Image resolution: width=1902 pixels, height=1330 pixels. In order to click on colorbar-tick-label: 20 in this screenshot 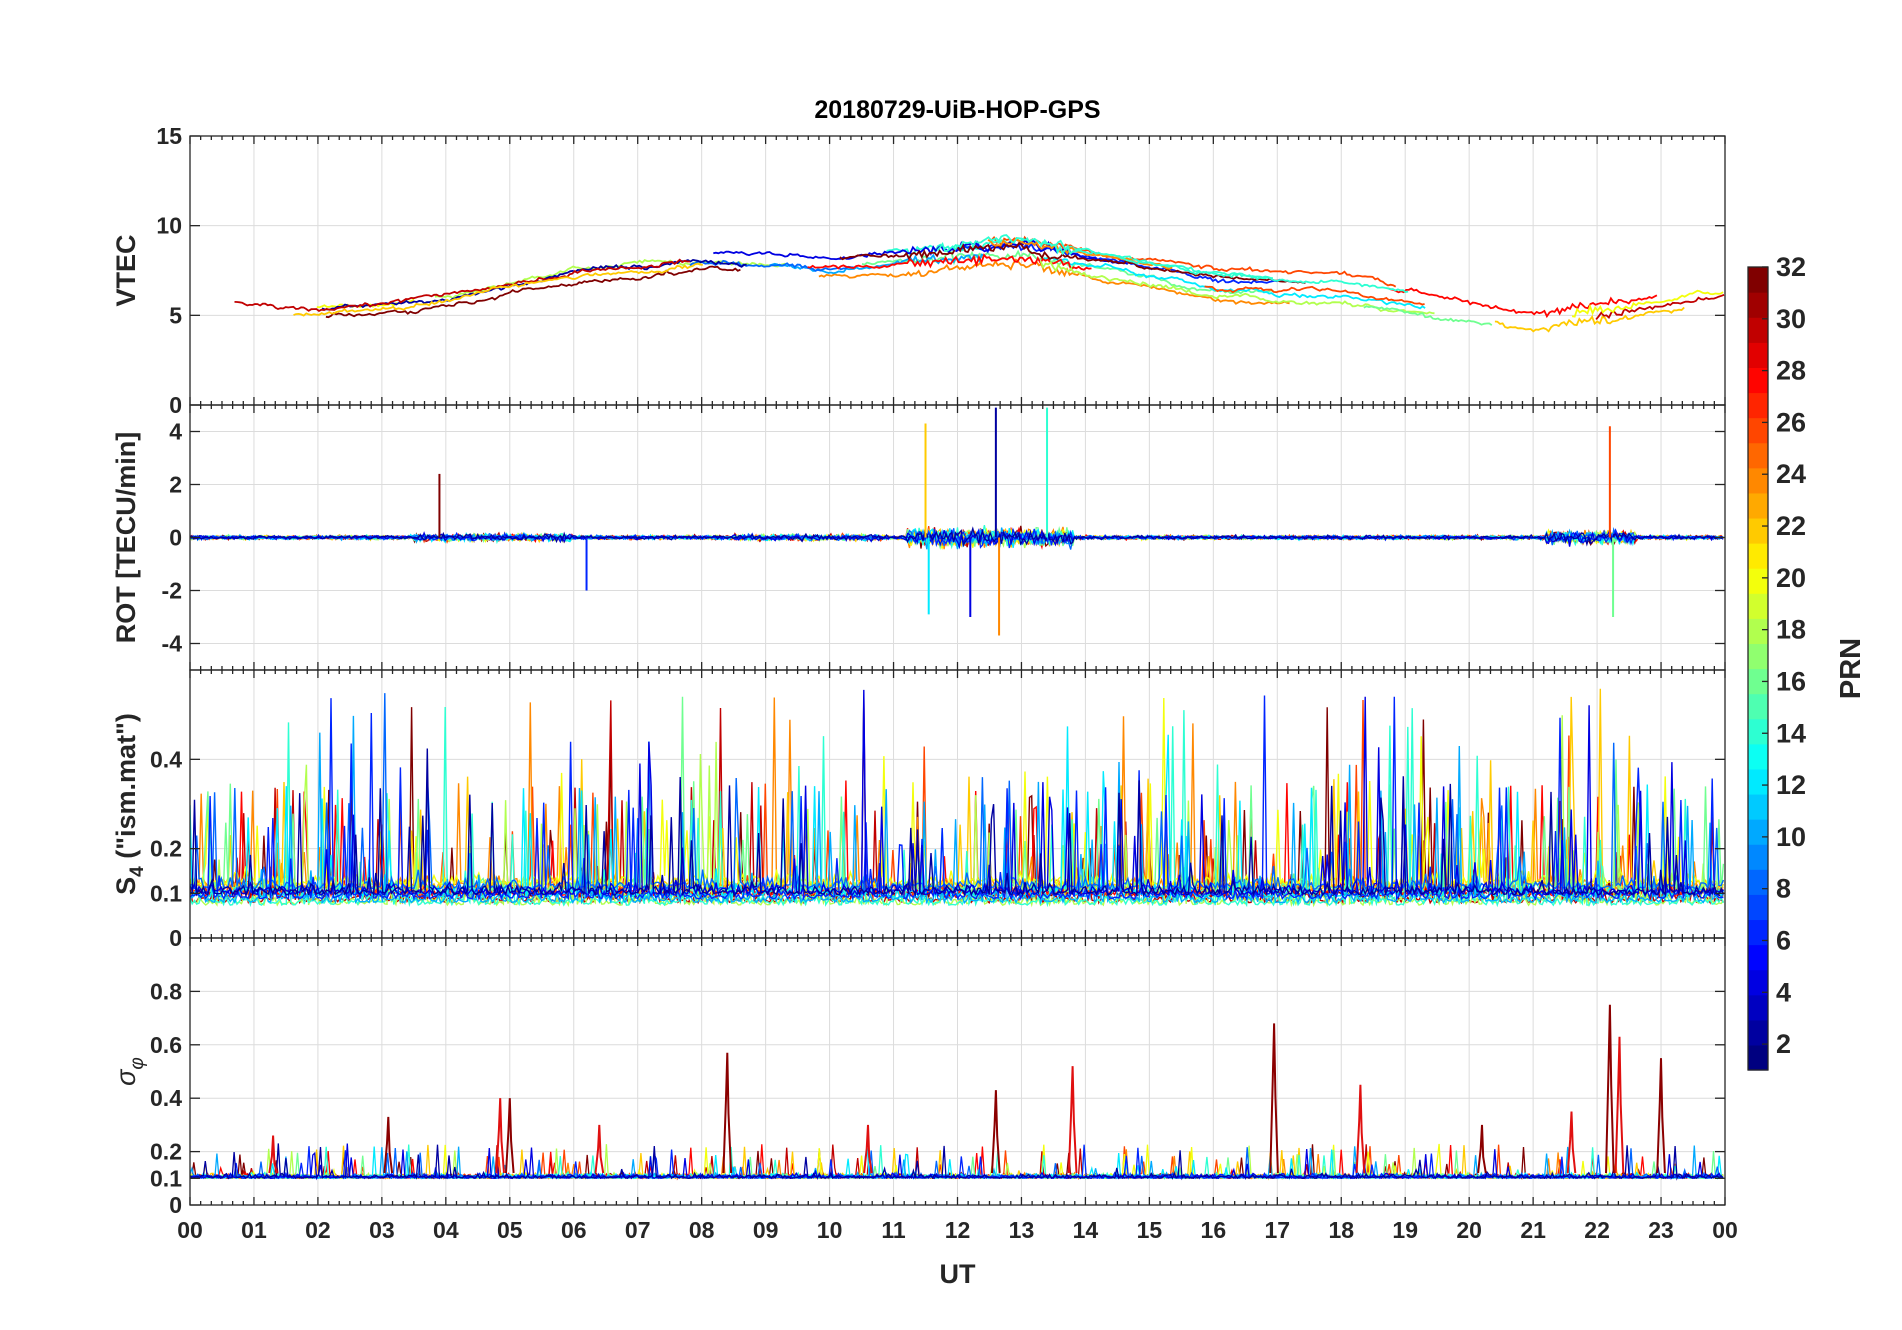, I will do `click(1791, 578)`.